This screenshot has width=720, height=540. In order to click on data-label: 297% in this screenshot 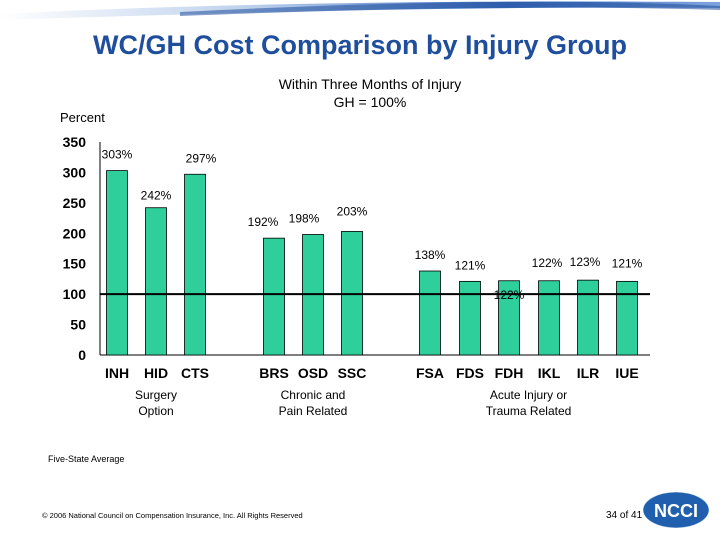, I will do `click(201, 158)`.